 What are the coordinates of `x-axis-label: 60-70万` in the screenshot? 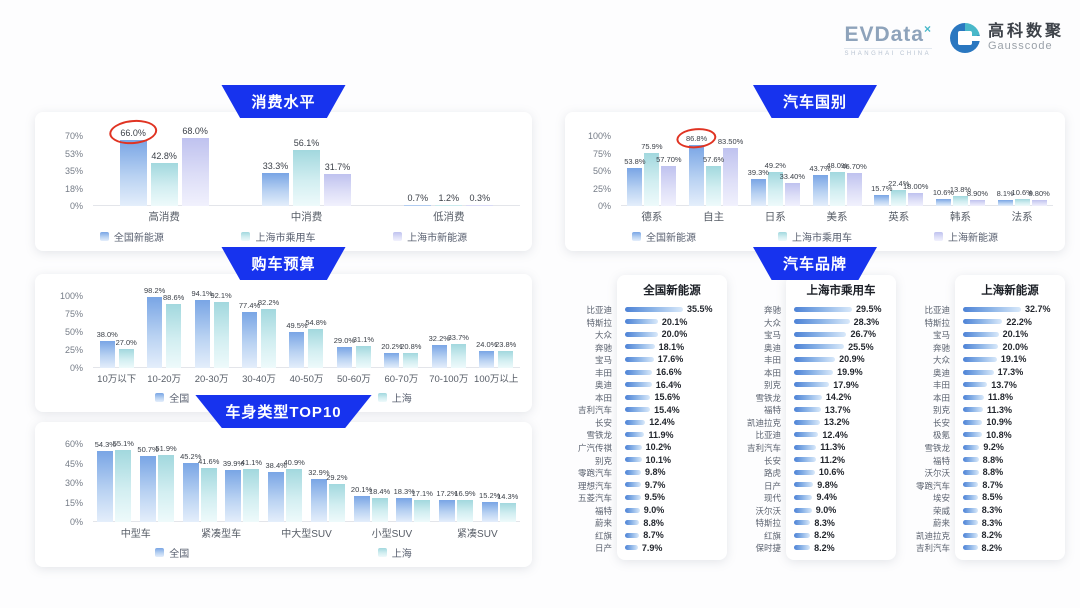 It's located at (401, 379).